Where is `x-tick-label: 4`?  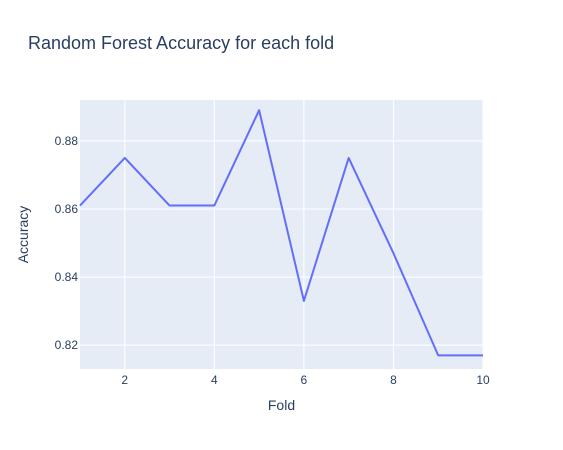 x-tick-label: 4 is located at coordinates (214, 380).